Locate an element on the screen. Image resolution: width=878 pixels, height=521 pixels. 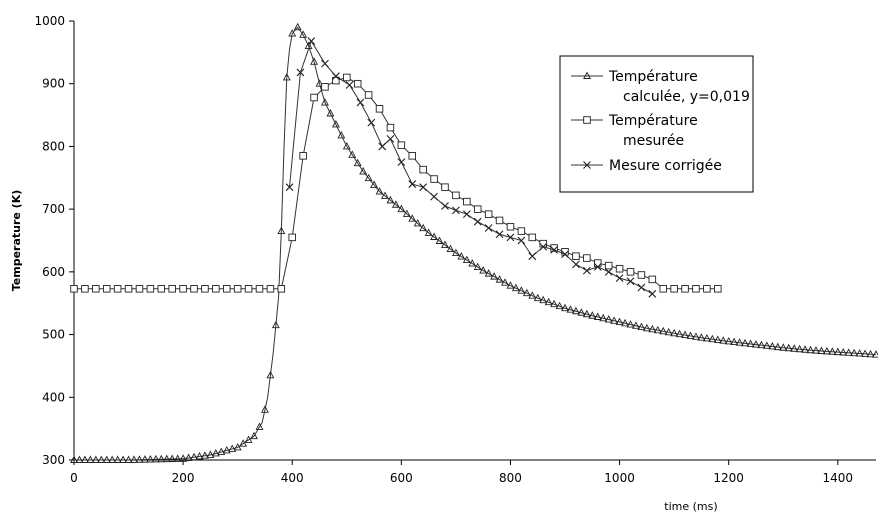
y-tick-label: 600 is located at coordinates (53, 272).